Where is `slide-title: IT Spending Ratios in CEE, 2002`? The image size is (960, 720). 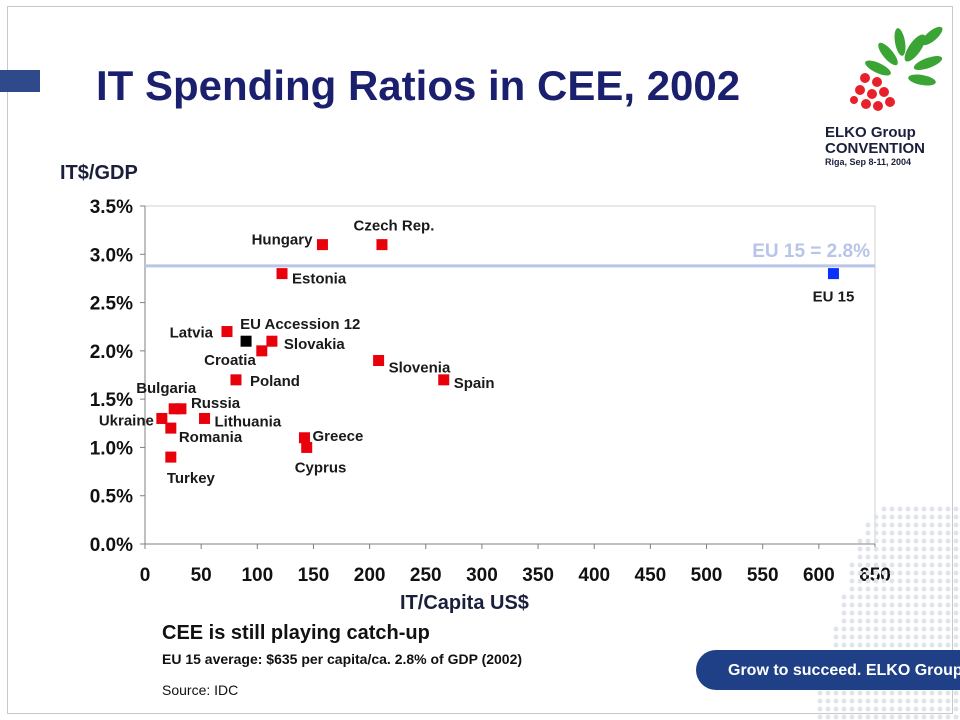
slide-title: IT Spending Ratios in CEE, 2002 is located at coordinates (418, 85).